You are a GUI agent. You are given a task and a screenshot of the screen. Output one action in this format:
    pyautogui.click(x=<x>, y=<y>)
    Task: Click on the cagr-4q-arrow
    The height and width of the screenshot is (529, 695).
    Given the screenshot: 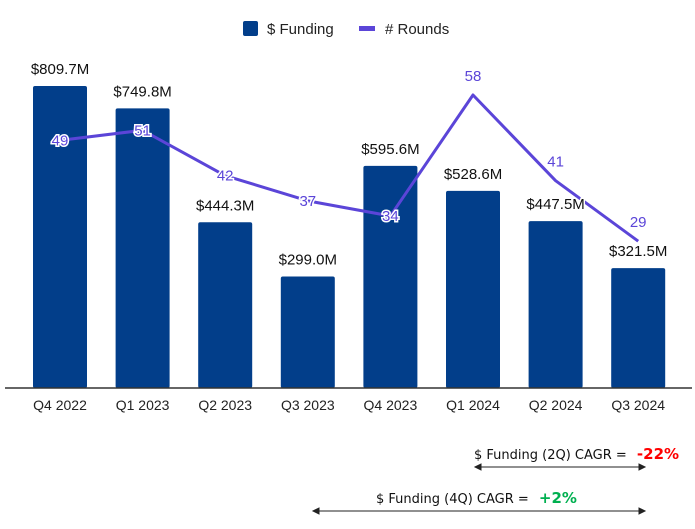 What is the action you would take?
    pyautogui.click(x=479, y=511)
    